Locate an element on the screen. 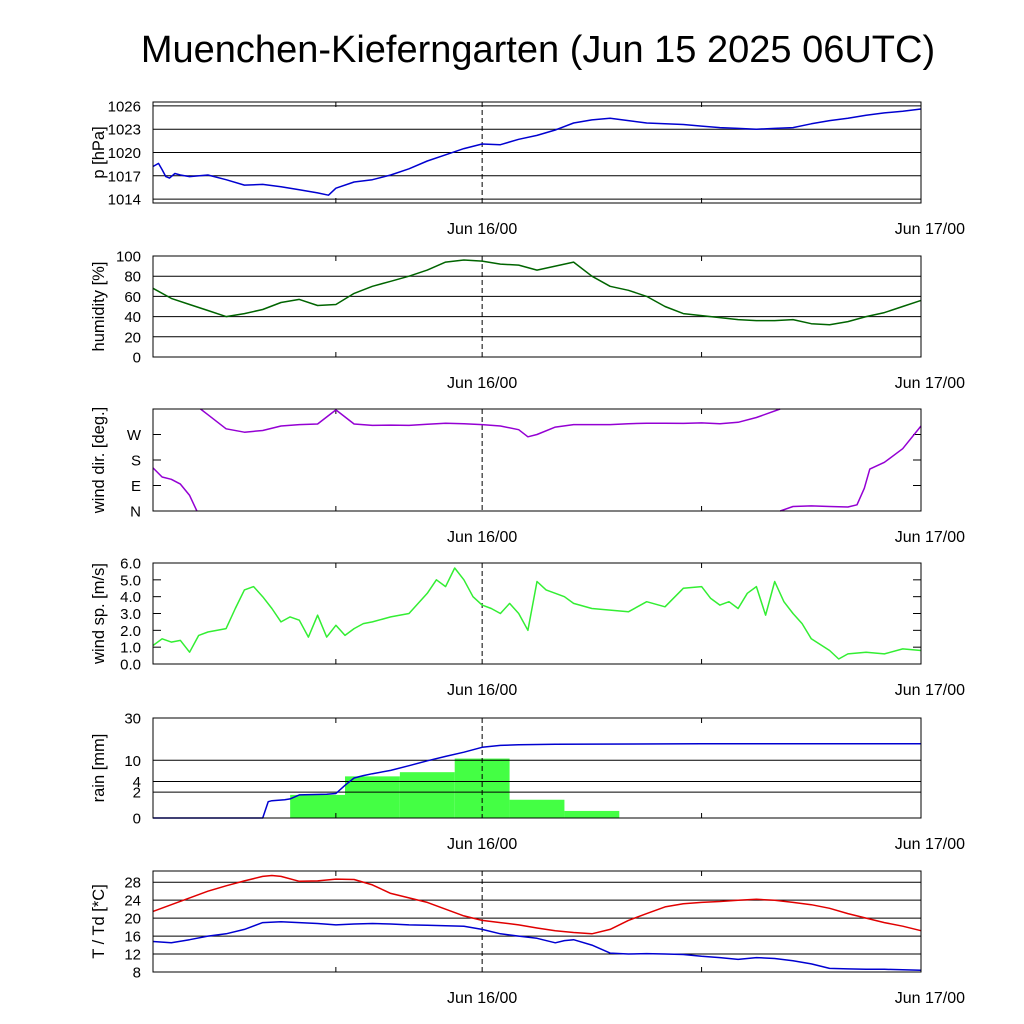 This screenshot has height=1024, width=1024. ylabel: wind dir. [deg.] is located at coordinates (99, 460).